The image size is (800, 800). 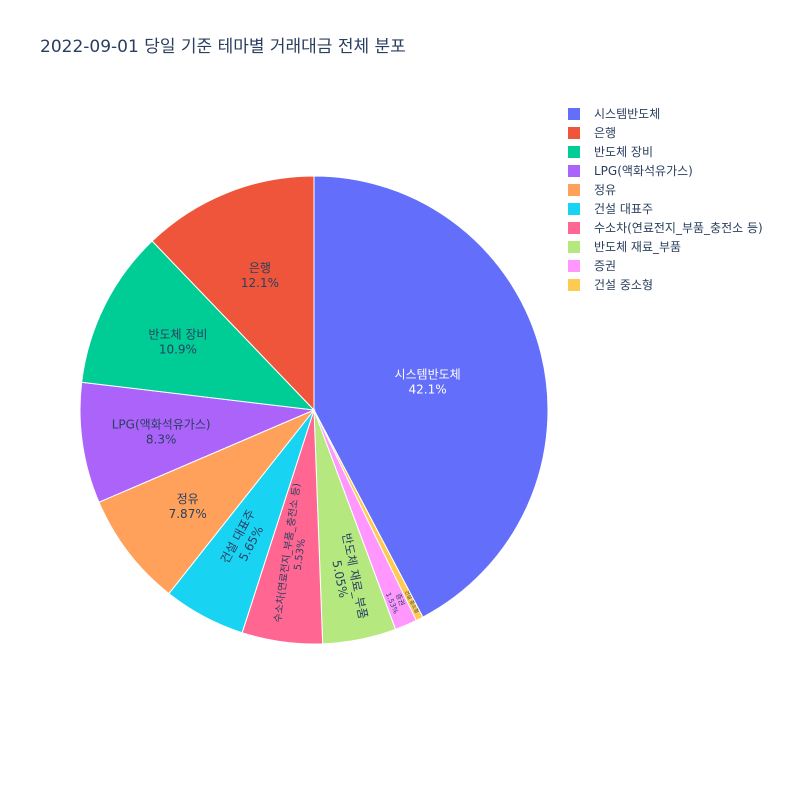 I want to click on slice-name-label: 반도체 장비, so click(x=177, y=335).